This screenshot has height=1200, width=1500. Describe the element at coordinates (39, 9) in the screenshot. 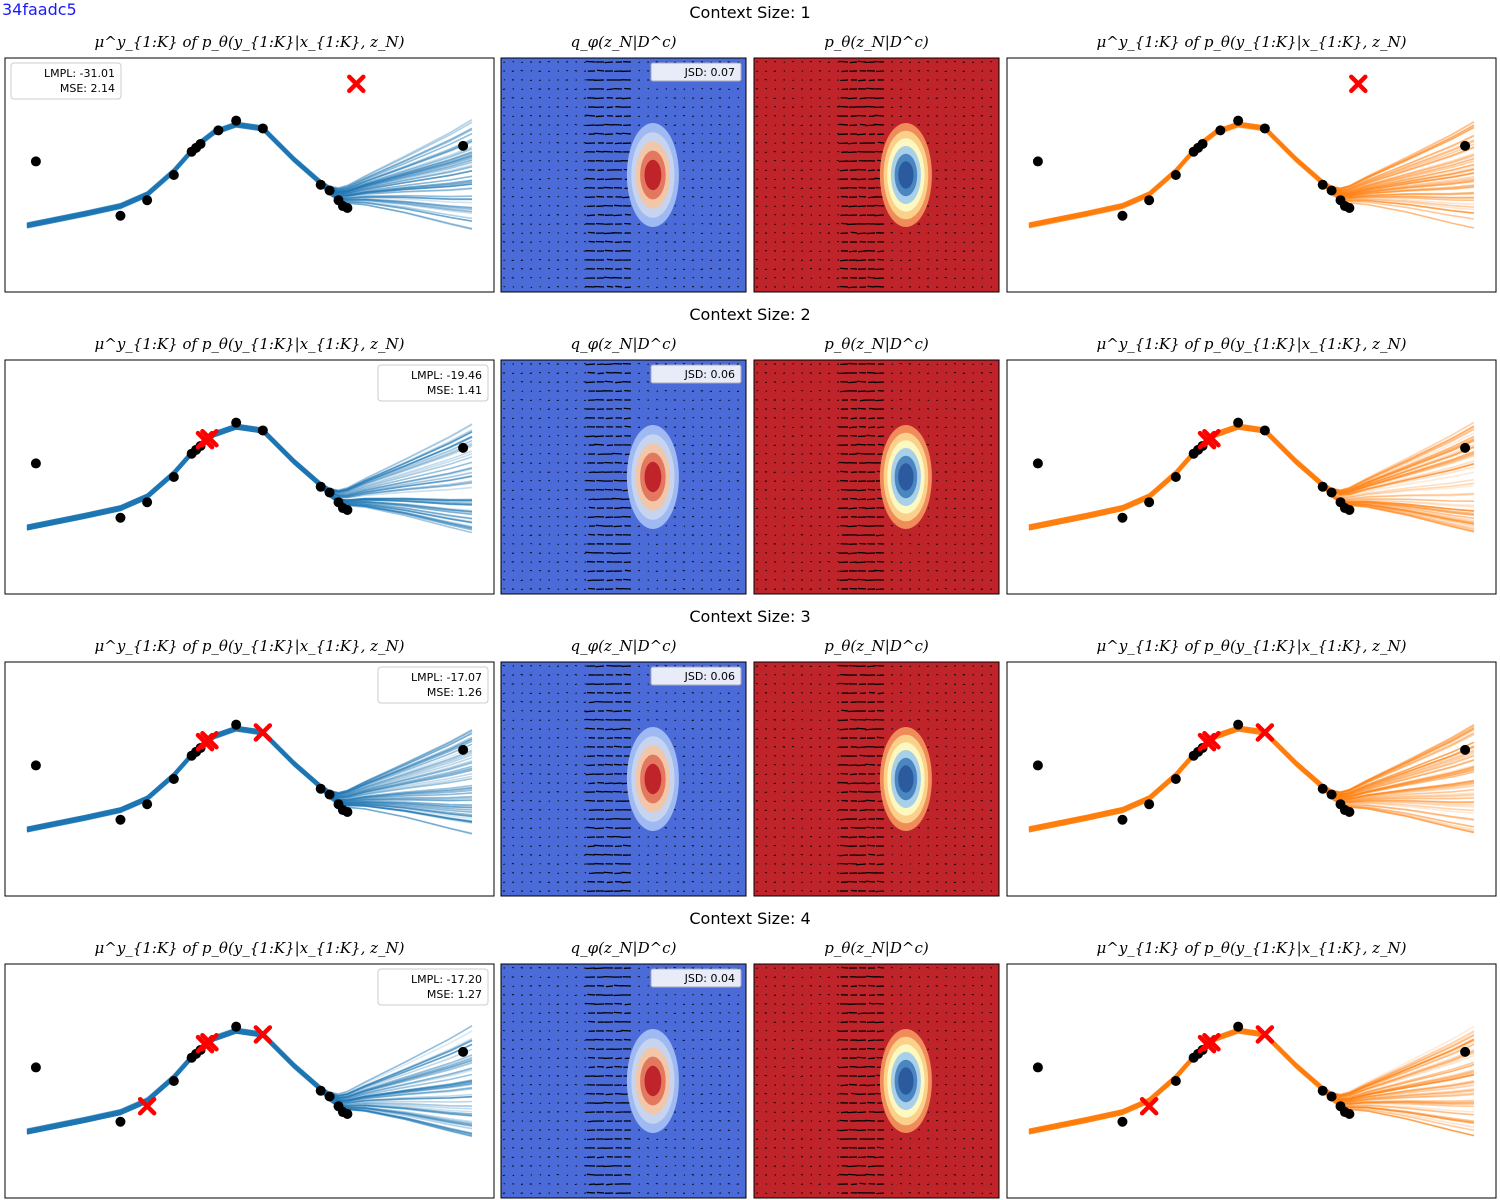

I see `figure-tag: 34faadc5` at that location.